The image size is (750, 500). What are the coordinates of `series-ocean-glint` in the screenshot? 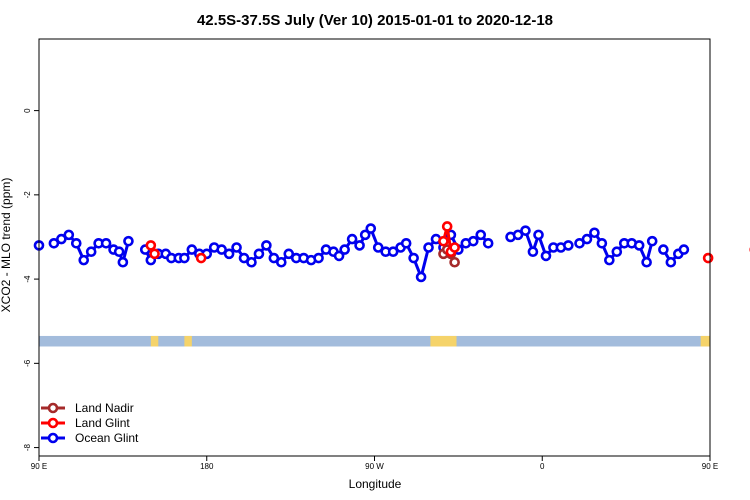 It's located at (361, 253).